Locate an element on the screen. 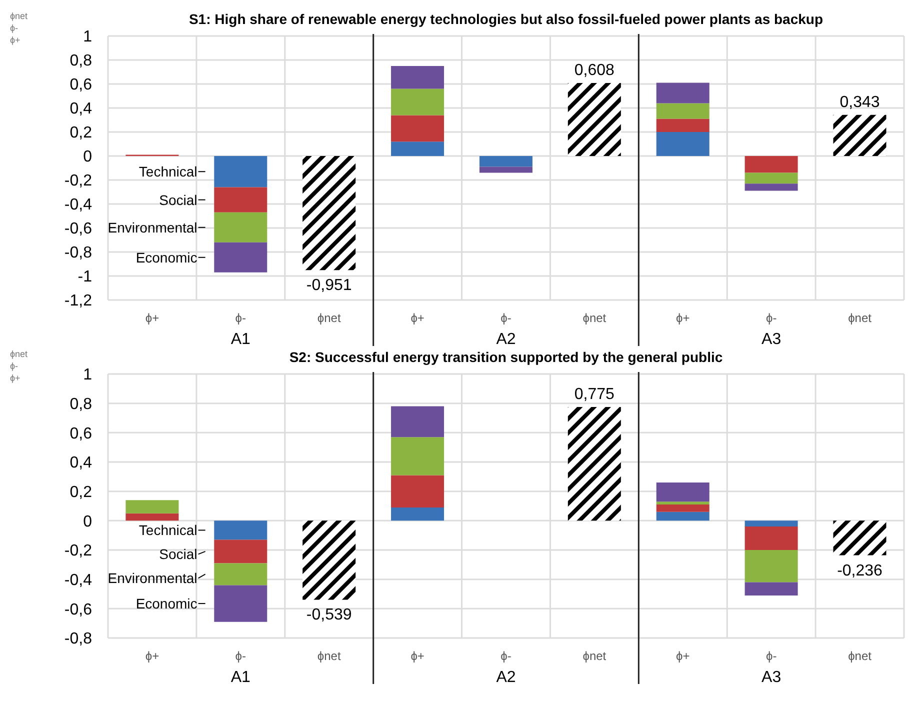 This screenshot has height=714, width=920. text: A1 is located at coordinates (240, 339).